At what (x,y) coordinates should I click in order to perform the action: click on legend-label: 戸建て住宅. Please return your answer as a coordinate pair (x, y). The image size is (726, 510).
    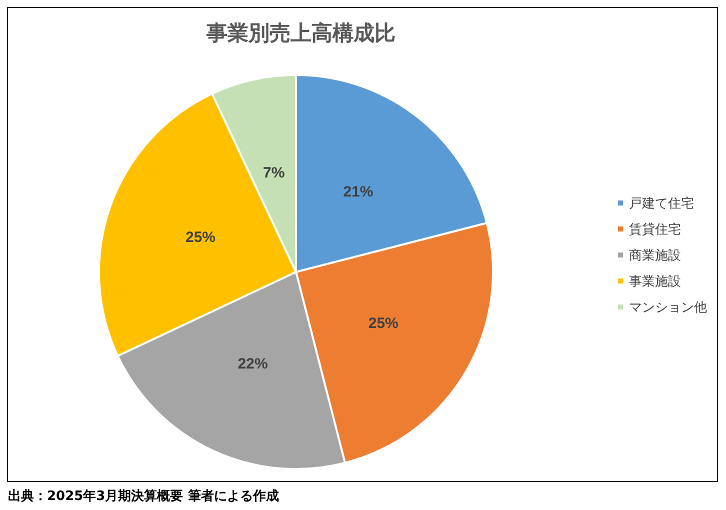
    Looking at the image, I should click on (661, 203).